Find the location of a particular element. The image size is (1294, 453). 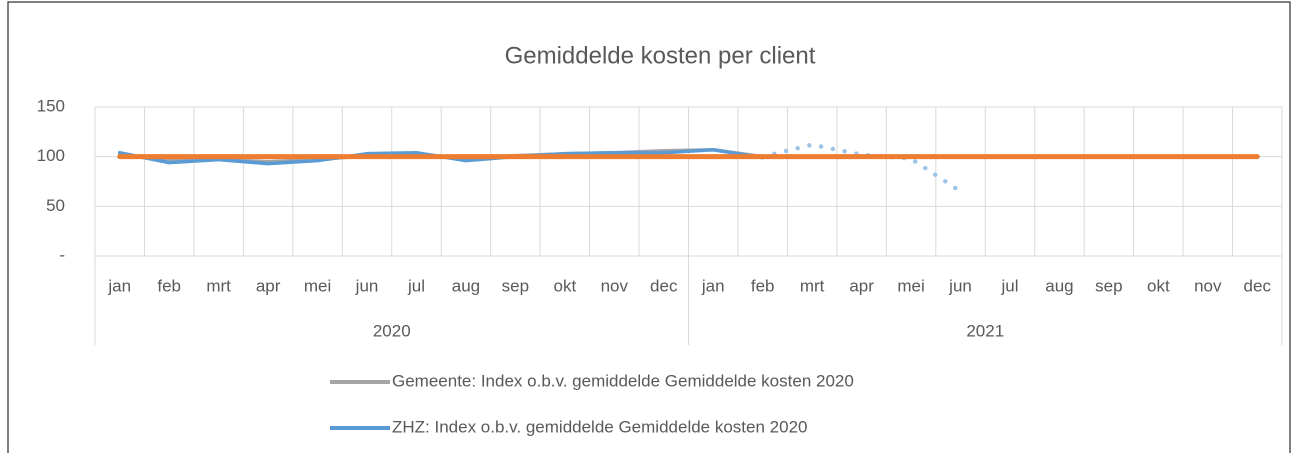

group-label: 2021 is located at coordinates (985, 330).